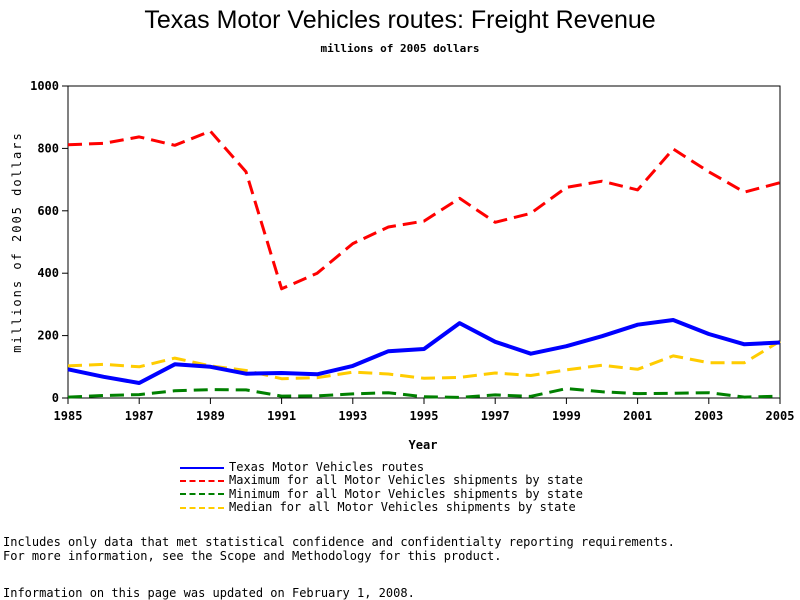 This screenshot has height=600, width=800. Describe the element at coordinates (637, 416) in the screenshot. I see `x-tick-label: 2001` at that location.